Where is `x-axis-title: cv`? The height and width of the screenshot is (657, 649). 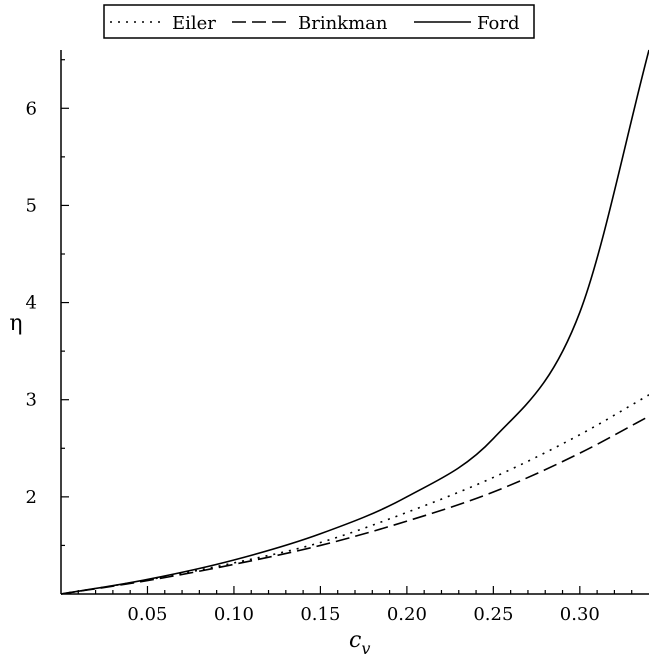 x-axis-title: cv is located at coordinates (359, 642).